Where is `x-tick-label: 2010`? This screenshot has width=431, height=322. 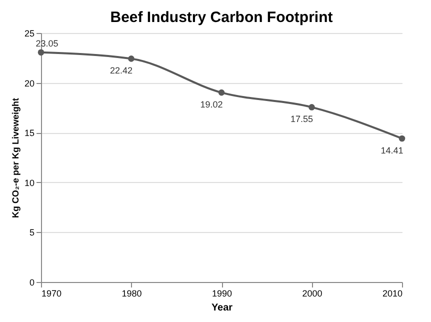 x-tick-label: 2010 is located at coordinates (392, 293).